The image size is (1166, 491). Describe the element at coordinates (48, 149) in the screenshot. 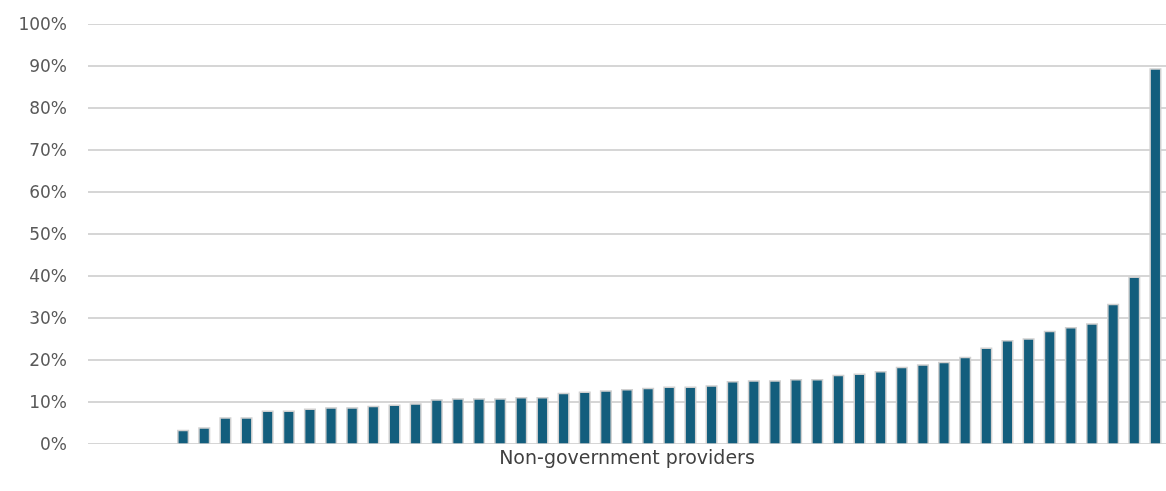

I see `y-tick-label: 70%` at that location.